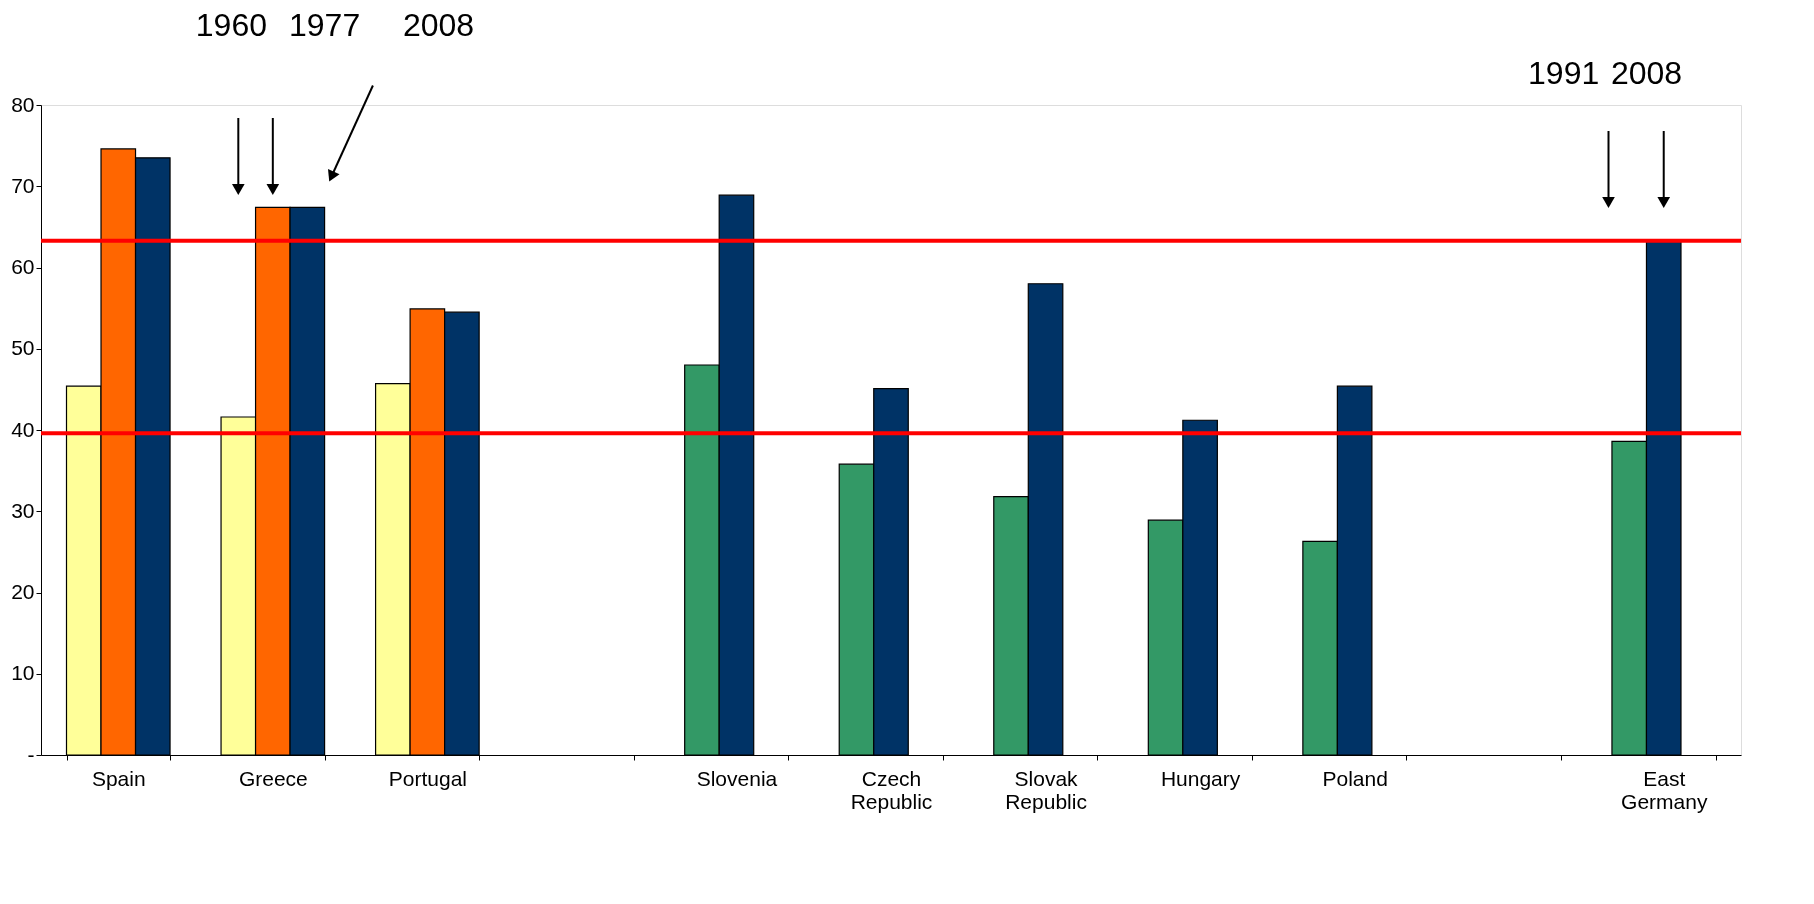 The height and width of the screenshot is (904, 1814). I want to click on x-tick-label: Greece, so click(273, 778).